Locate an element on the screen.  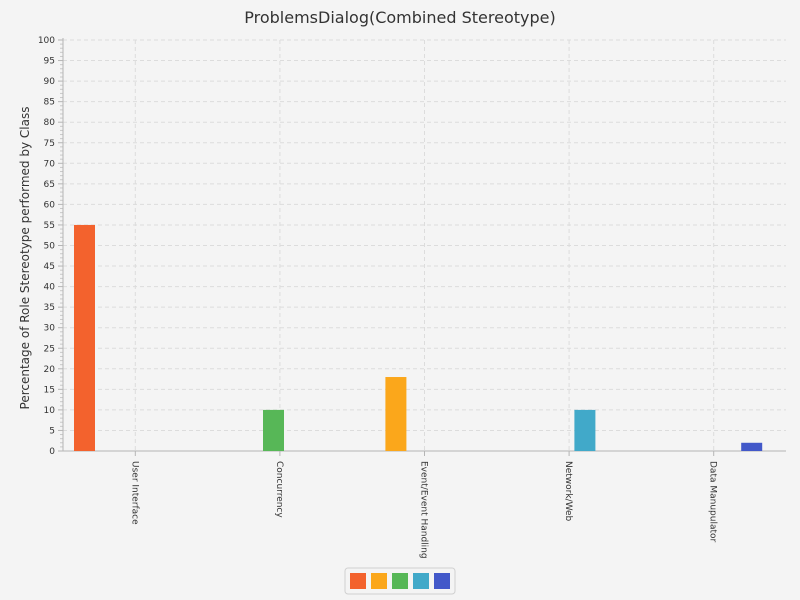
y-tick-label: 0 is located at coordinates (52, 452).